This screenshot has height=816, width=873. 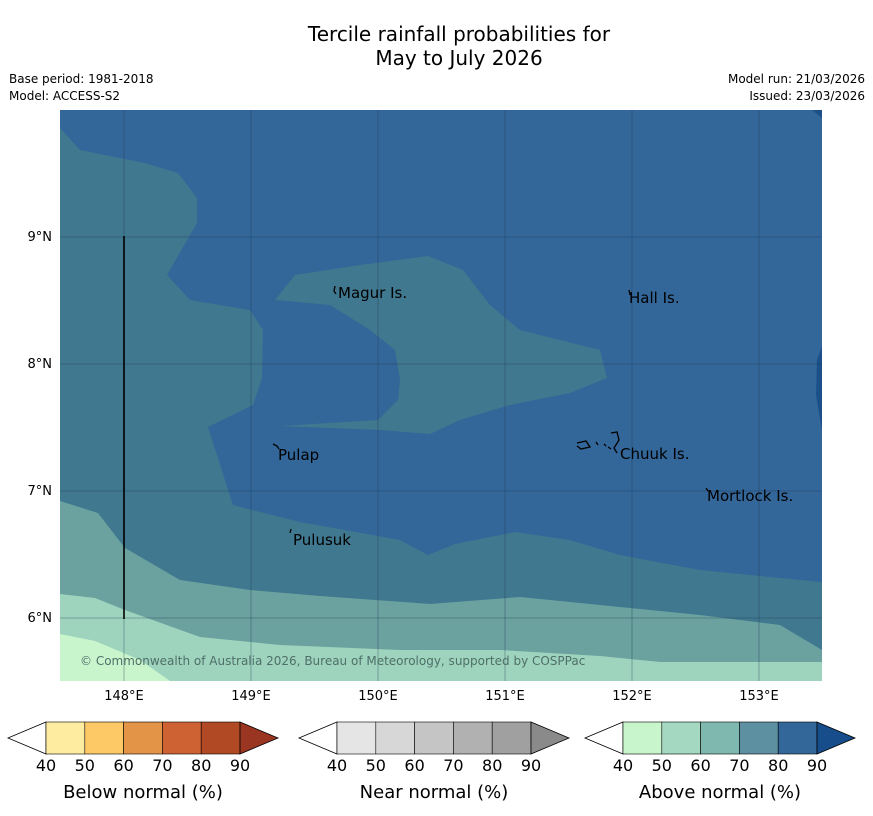 What do you see at coordinates (750, 496) in the screenshot?
I see `place-label-mortlock: Mortlock Is.` at bounding box center [750, 496].